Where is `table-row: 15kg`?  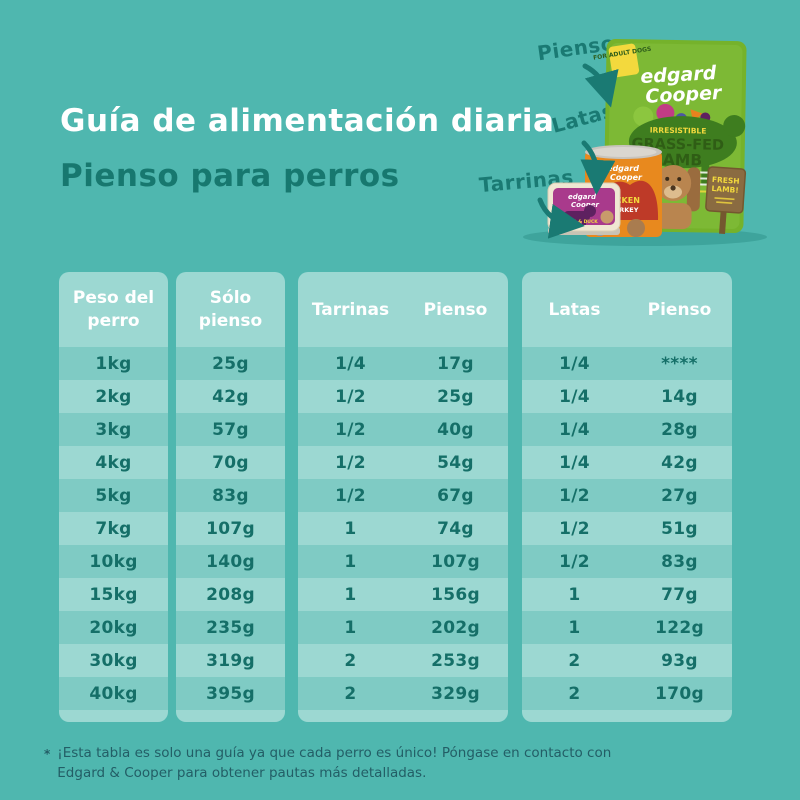 table-row: 15kg is located at coordinates (113, 594).